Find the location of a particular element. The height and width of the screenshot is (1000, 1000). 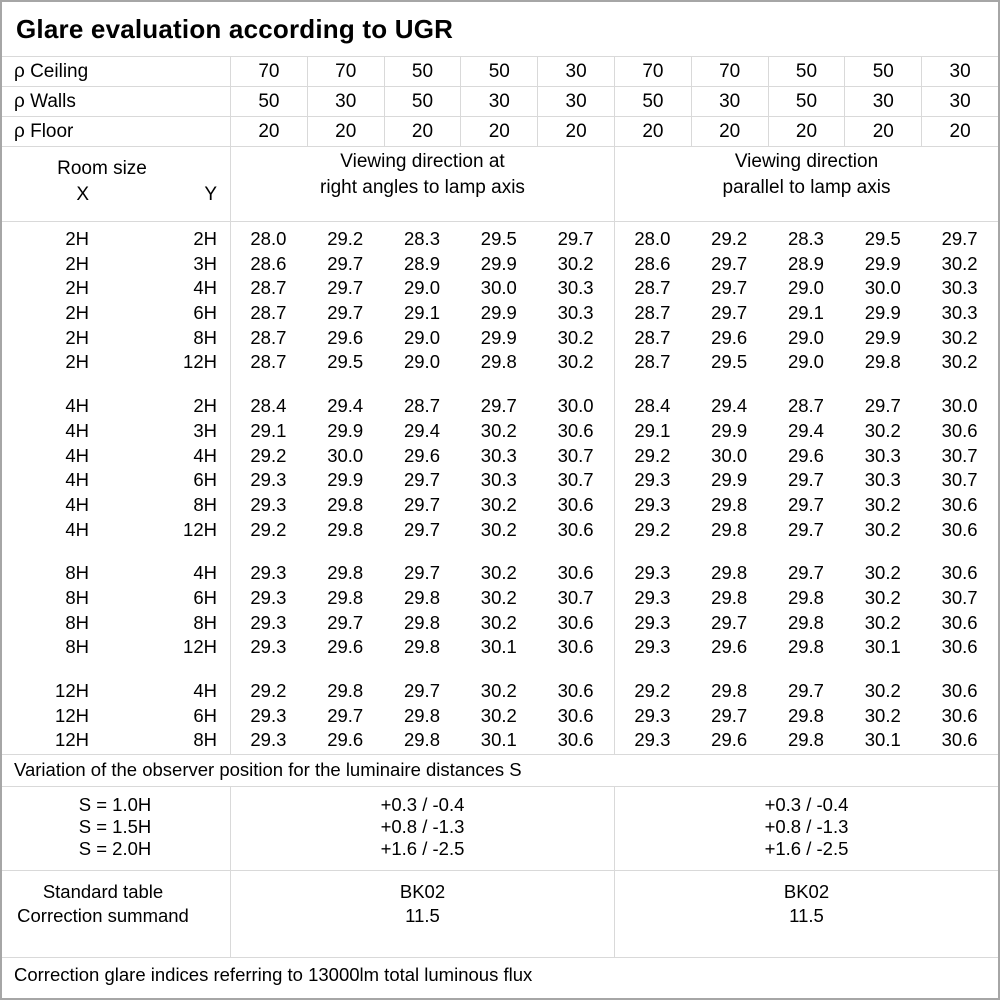

page-title: Glare evaluation according to UGR is located at coordinates (500, 29).